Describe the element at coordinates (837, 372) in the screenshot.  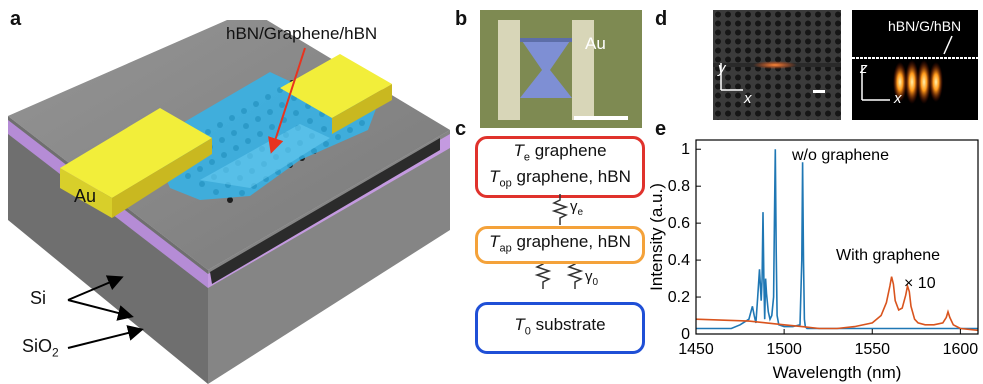
I see `x-axis-label: Wavelength (nm)` at that location.